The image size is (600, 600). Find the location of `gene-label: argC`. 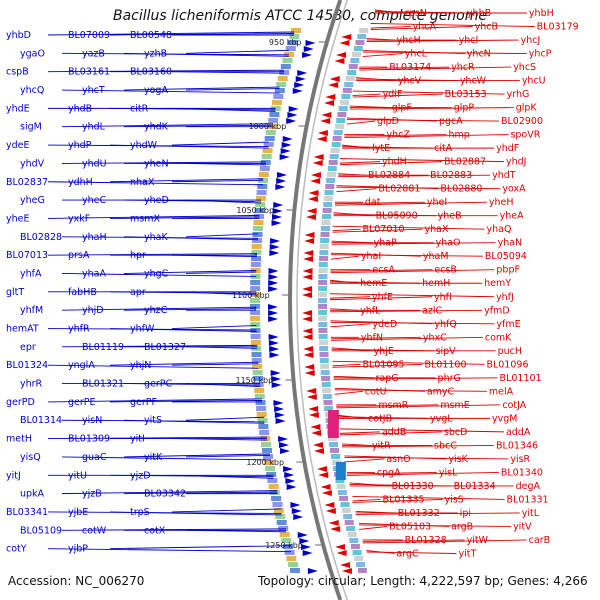

gene-label: argC is located at coordinates (407, 553).